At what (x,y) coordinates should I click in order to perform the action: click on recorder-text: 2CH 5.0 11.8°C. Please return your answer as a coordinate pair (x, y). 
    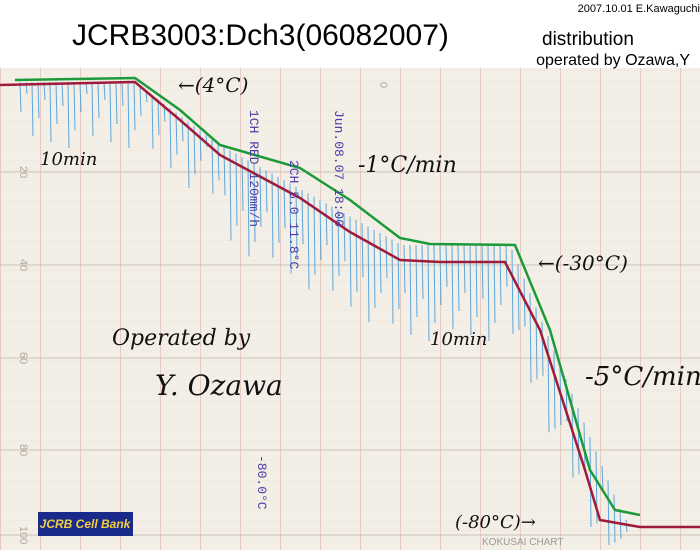
    Looking at the image, I should click on (293, 214).